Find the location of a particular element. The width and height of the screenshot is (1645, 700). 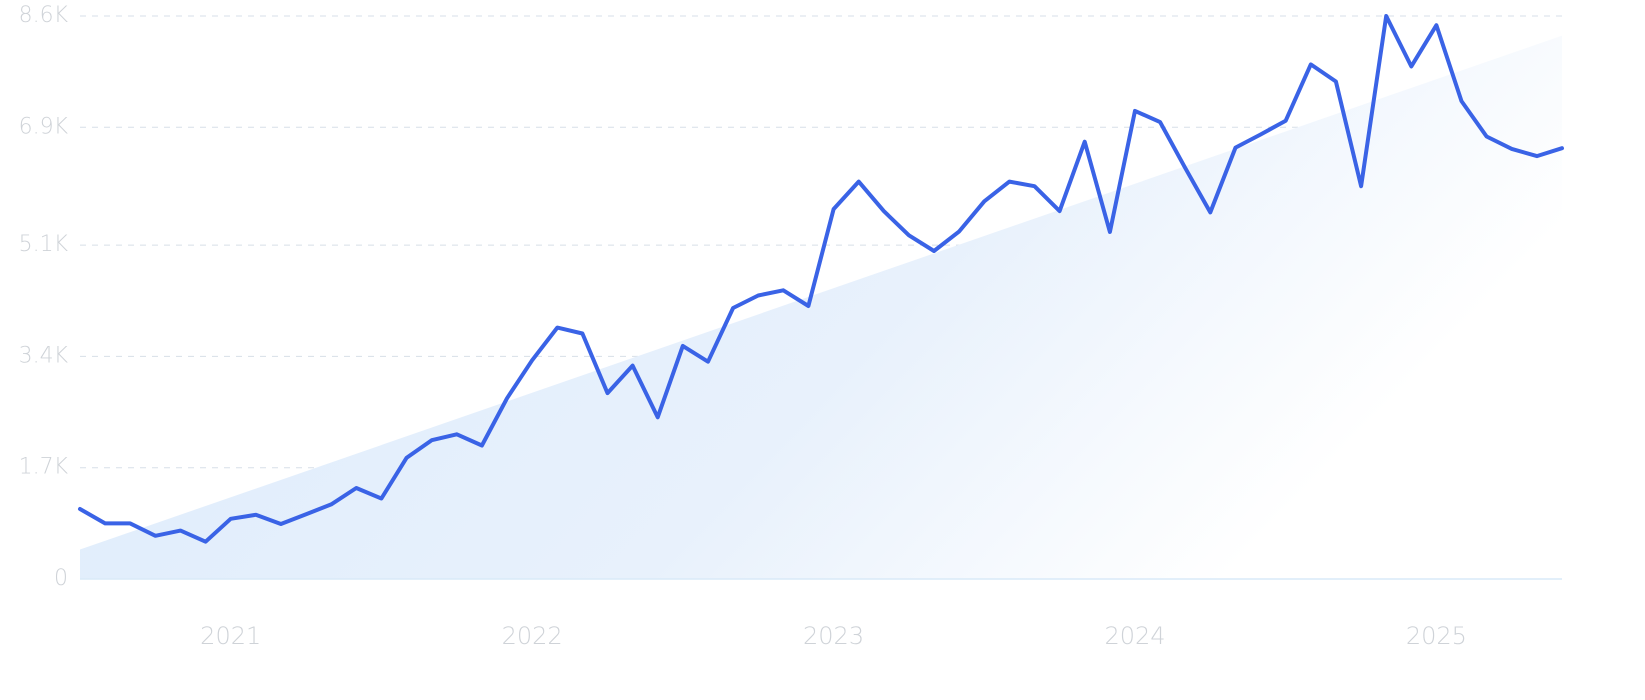

y-axis-tick-labels: 0 1.7K 3.4K 5.1K 6.9K 8.6K is located at coordinates (44, 297).